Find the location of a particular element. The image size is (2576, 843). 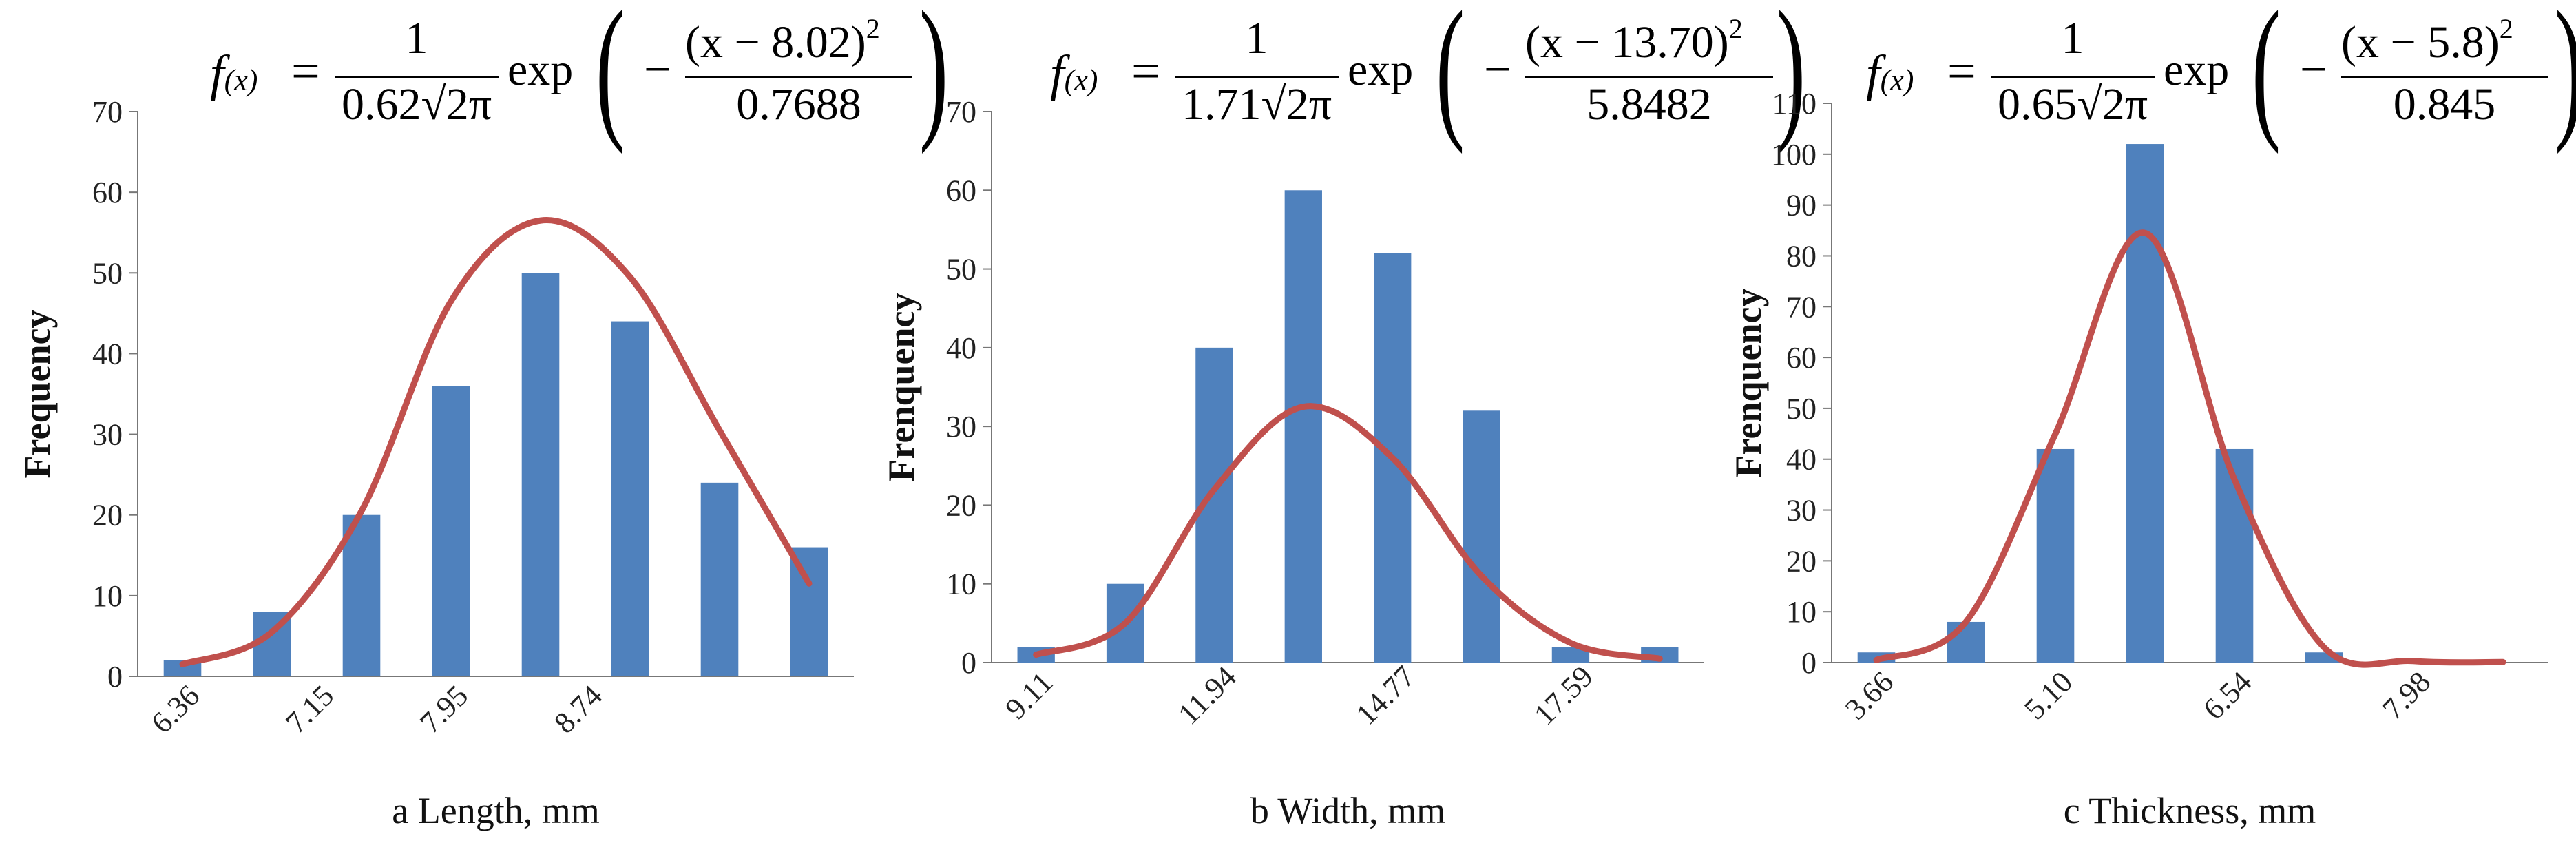

eq-mean: (x − 13.70) is located at coordinates (1627, 42).